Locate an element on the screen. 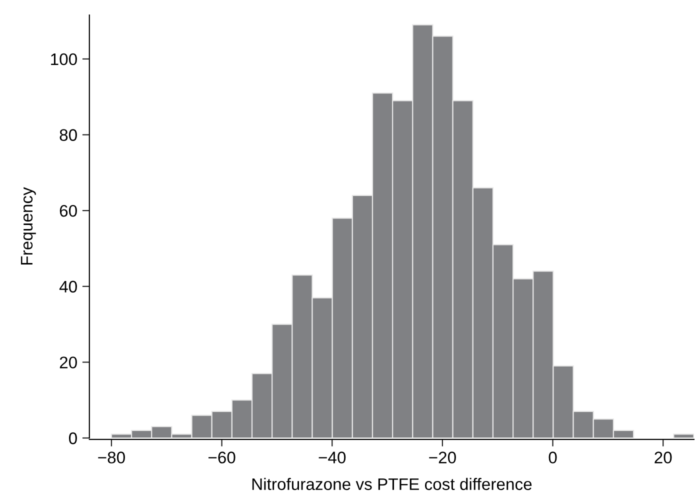 This screenshot has height=498, width=696. y-tick-label: 0 is located at coordinates (72, 438).